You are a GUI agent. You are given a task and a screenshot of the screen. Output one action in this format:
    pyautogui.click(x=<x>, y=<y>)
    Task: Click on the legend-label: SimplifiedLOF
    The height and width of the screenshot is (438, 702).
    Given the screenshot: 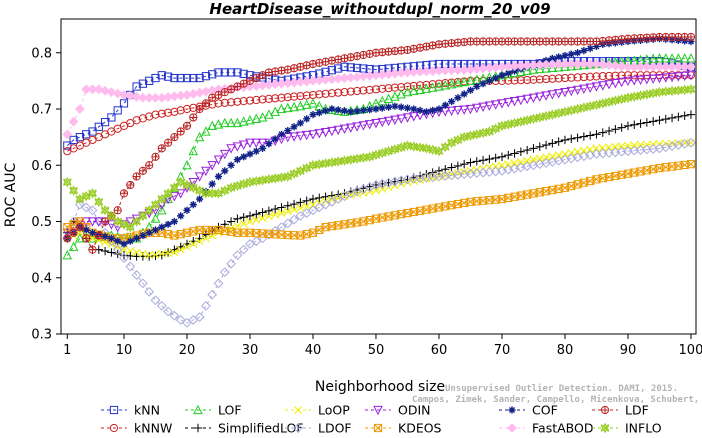 What is the action you would take?
    pyautogui.click(x=261, y=428)
    